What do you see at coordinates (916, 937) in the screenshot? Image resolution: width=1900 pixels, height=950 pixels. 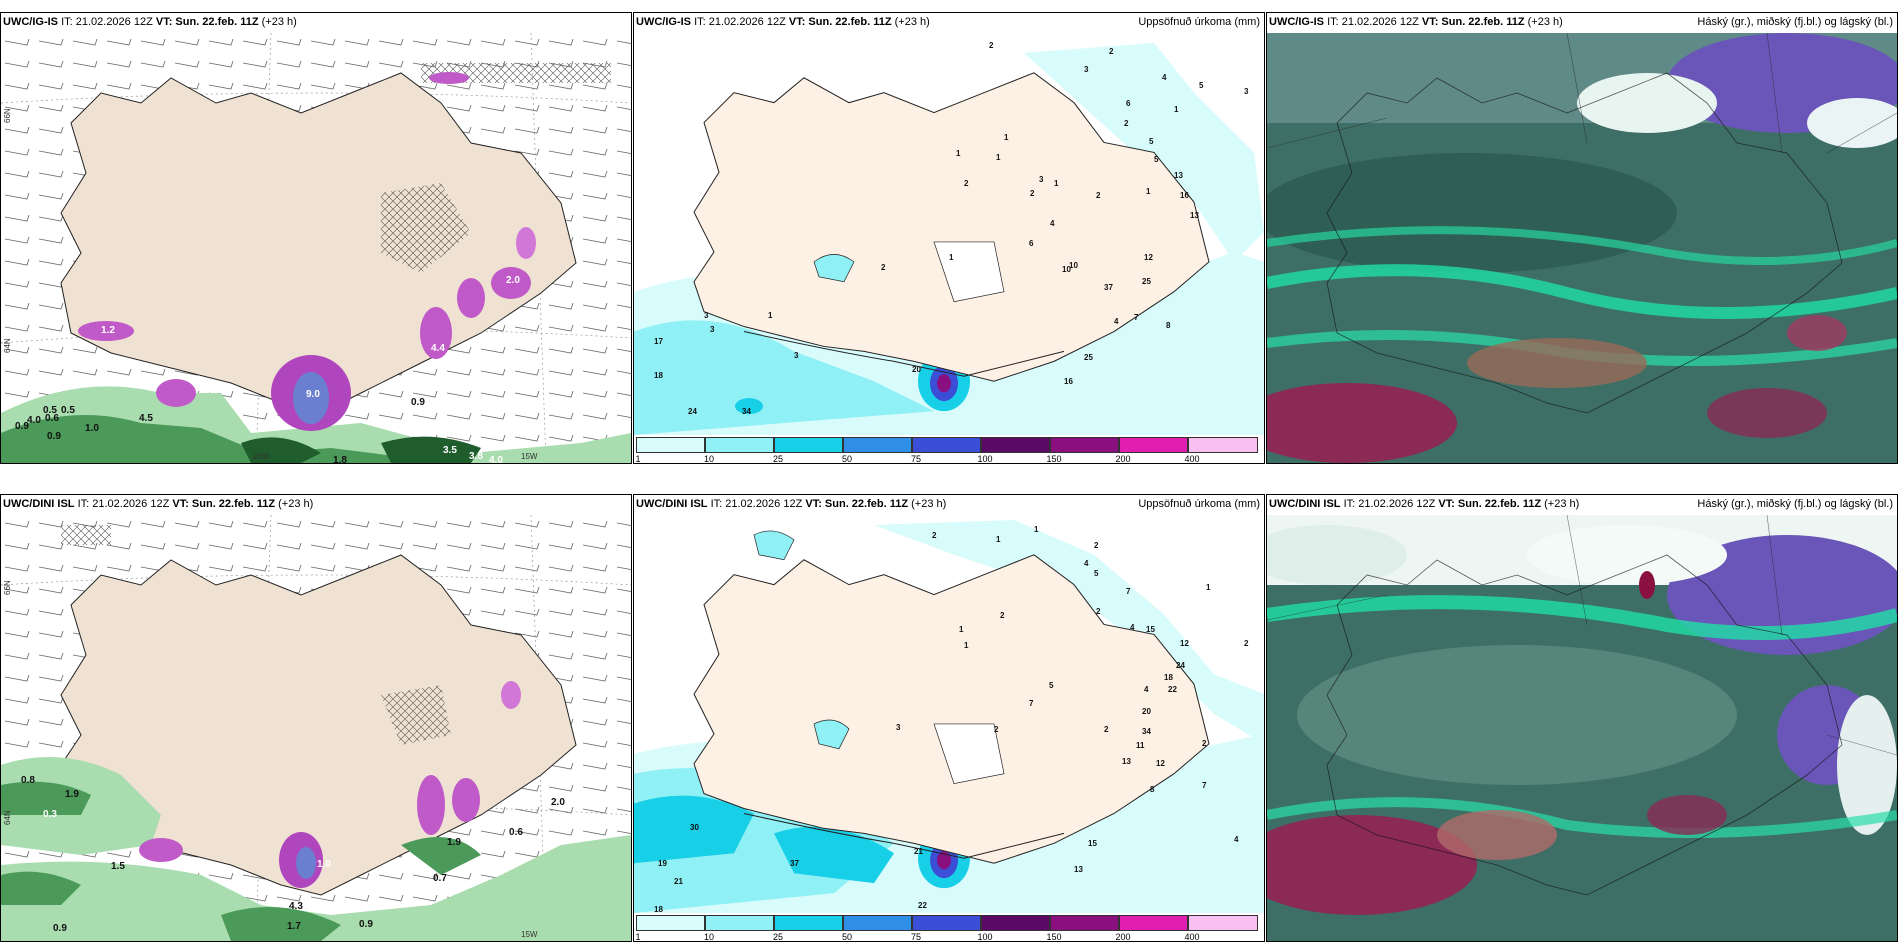 I see `colorbar-tick: 75` at bounding box center [916, 937].